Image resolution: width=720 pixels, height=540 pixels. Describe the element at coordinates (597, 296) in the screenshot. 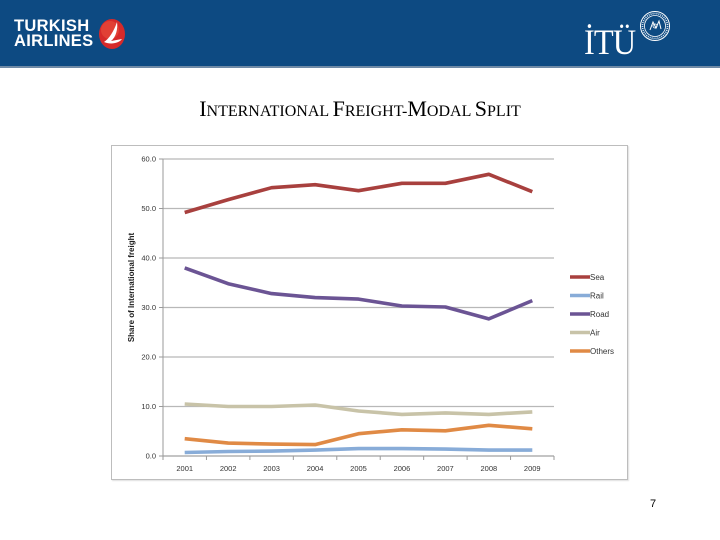

I see `legend-label: Rail` at that location.